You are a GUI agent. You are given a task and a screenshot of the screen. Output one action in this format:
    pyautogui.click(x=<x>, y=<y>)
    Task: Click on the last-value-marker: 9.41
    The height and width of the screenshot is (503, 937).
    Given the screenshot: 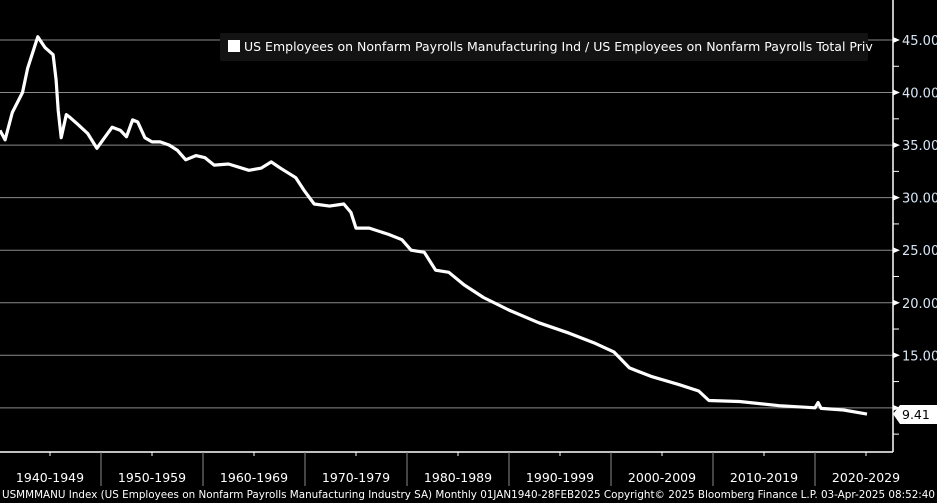 What is the action you would take?
    pyautogui.click(x=915, y=414)
    